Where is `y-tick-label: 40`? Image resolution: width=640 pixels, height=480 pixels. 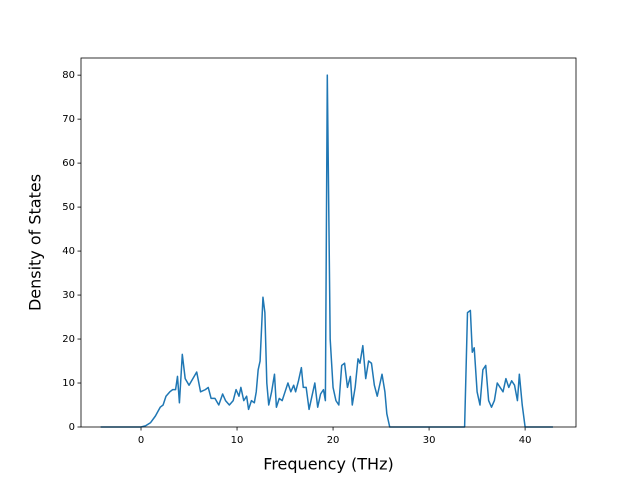 y-tick-label: 40 is located at coordinates (68, 251).